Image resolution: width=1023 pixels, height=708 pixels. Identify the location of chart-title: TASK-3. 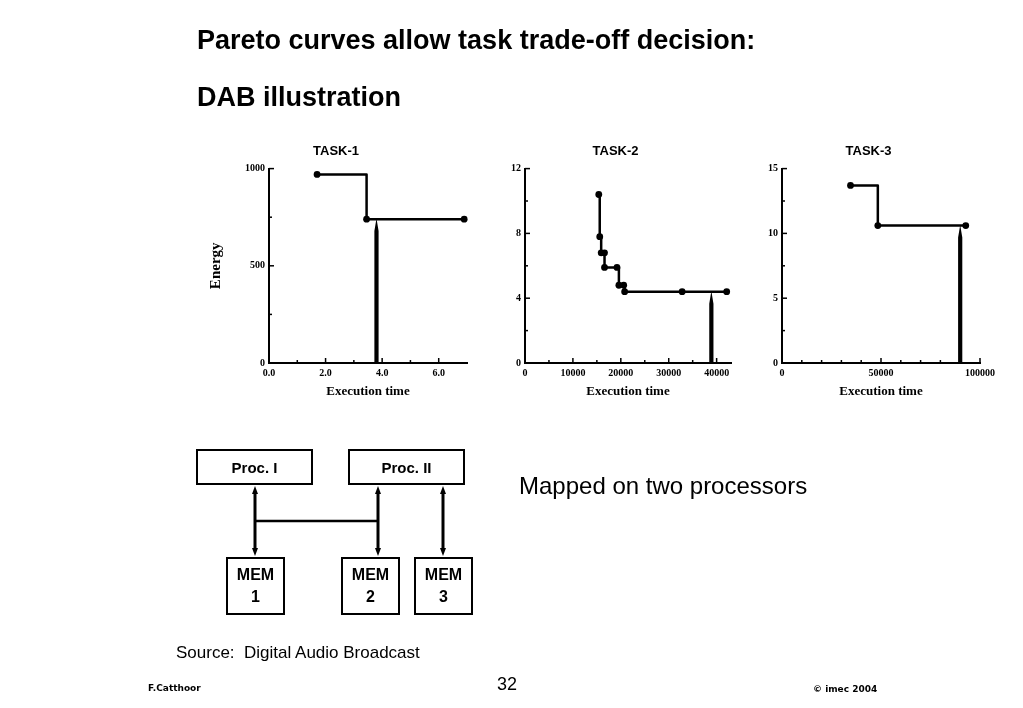
(868, 151).